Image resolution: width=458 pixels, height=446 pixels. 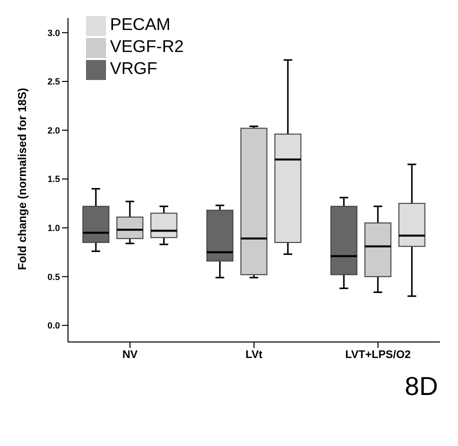 What do you see at coordinates (53, 81) in the screenshot?
I see `y-tick-label: 2.5` at bounding box center [53, 81].